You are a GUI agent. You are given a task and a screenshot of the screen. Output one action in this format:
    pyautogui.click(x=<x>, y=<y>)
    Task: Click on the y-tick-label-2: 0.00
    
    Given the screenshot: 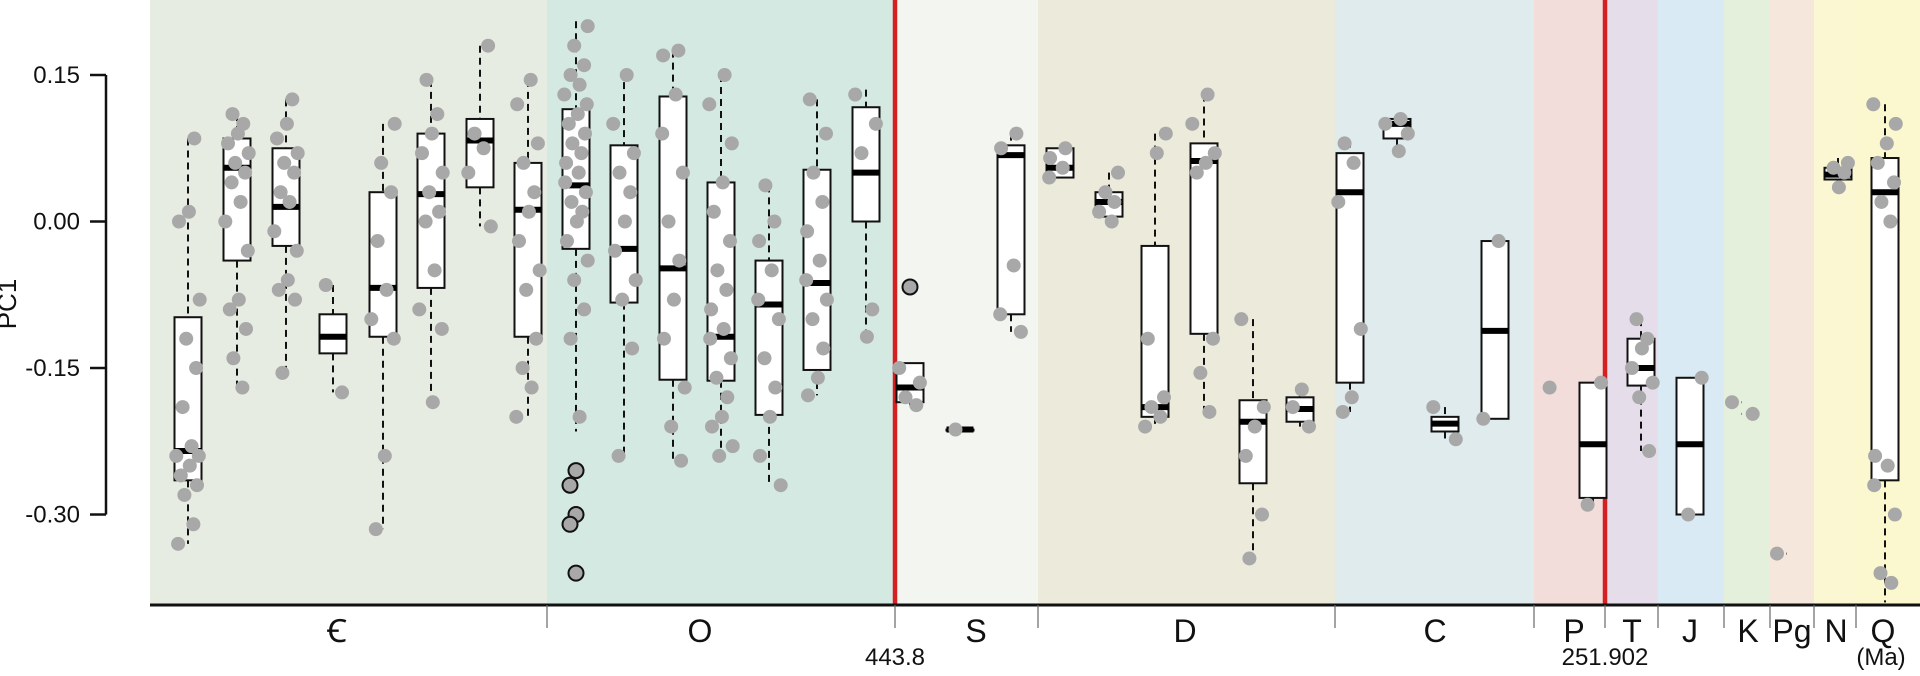 What is the action you would take?
    pyautogui.click(x=56, y=222)
    